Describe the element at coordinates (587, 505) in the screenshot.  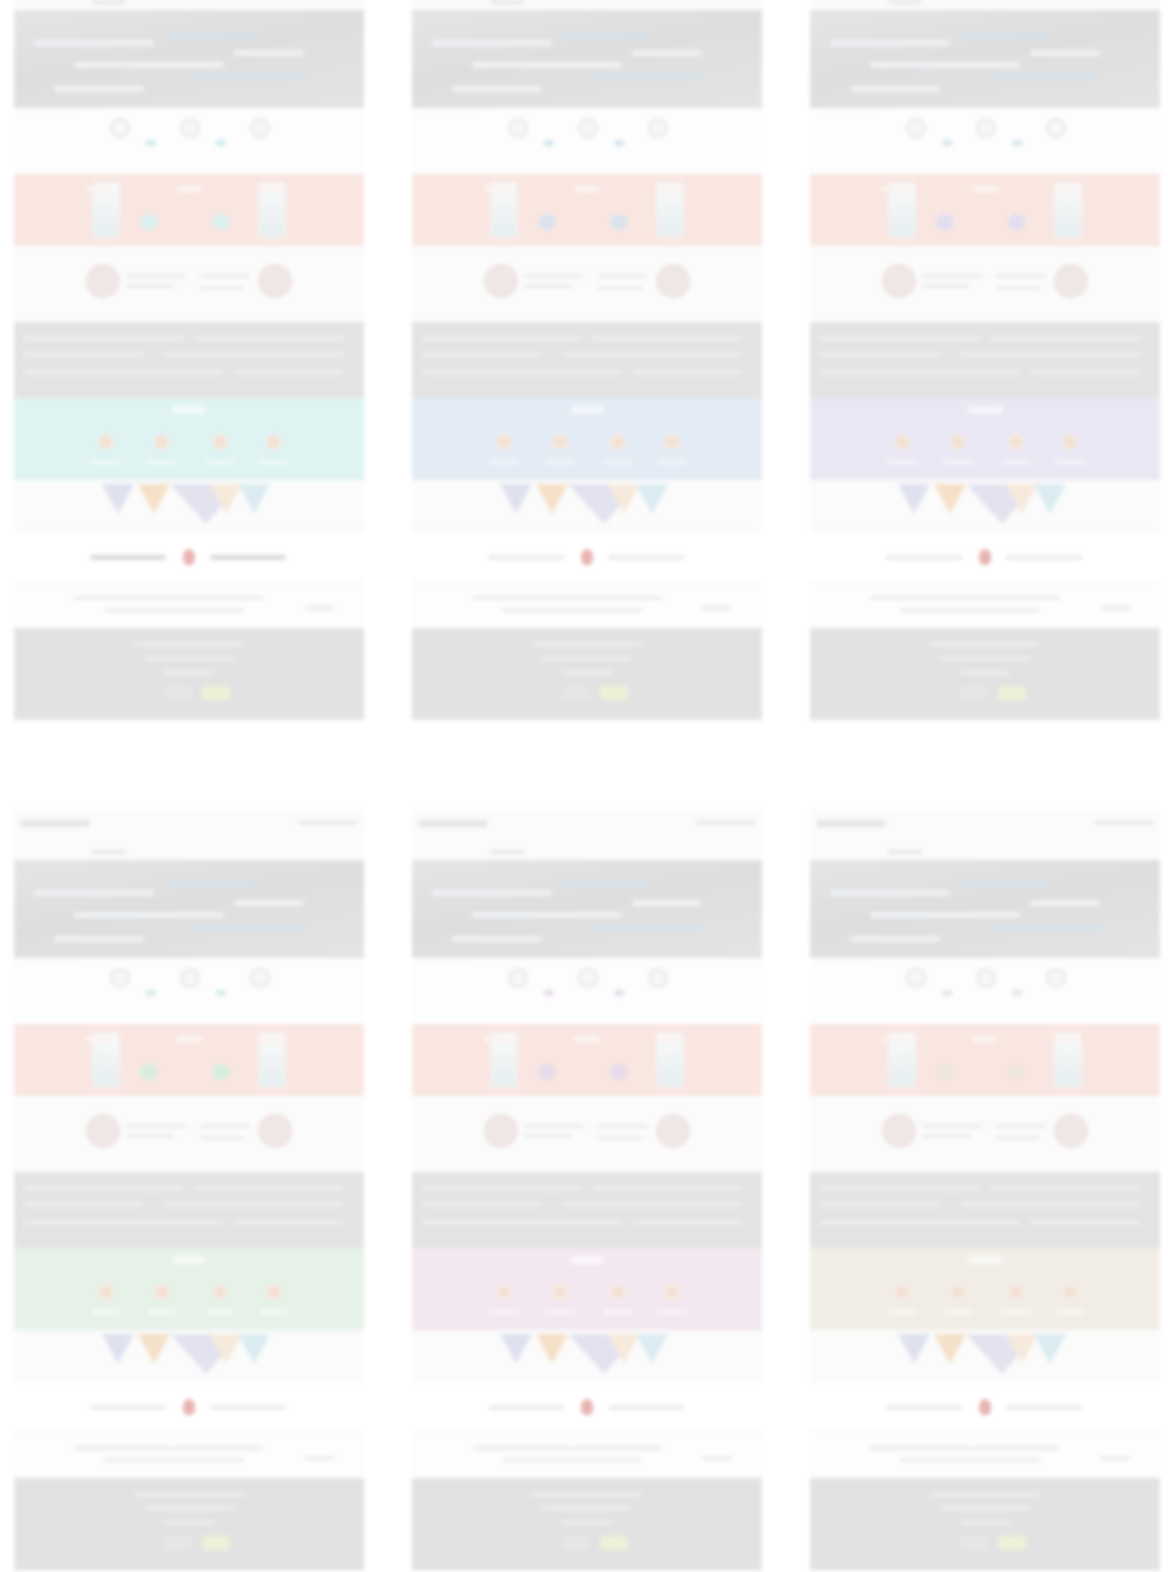
I see `triangle-graphics` at that location.